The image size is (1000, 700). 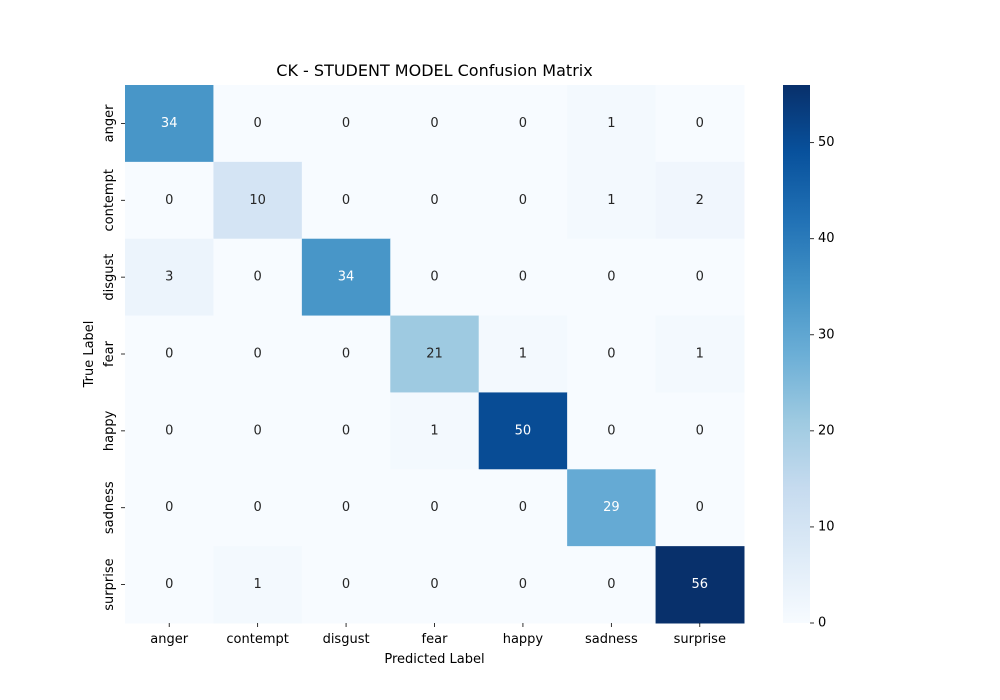 I want to click on x-axis-label: Predicted Label, so click(x=434, y=659).